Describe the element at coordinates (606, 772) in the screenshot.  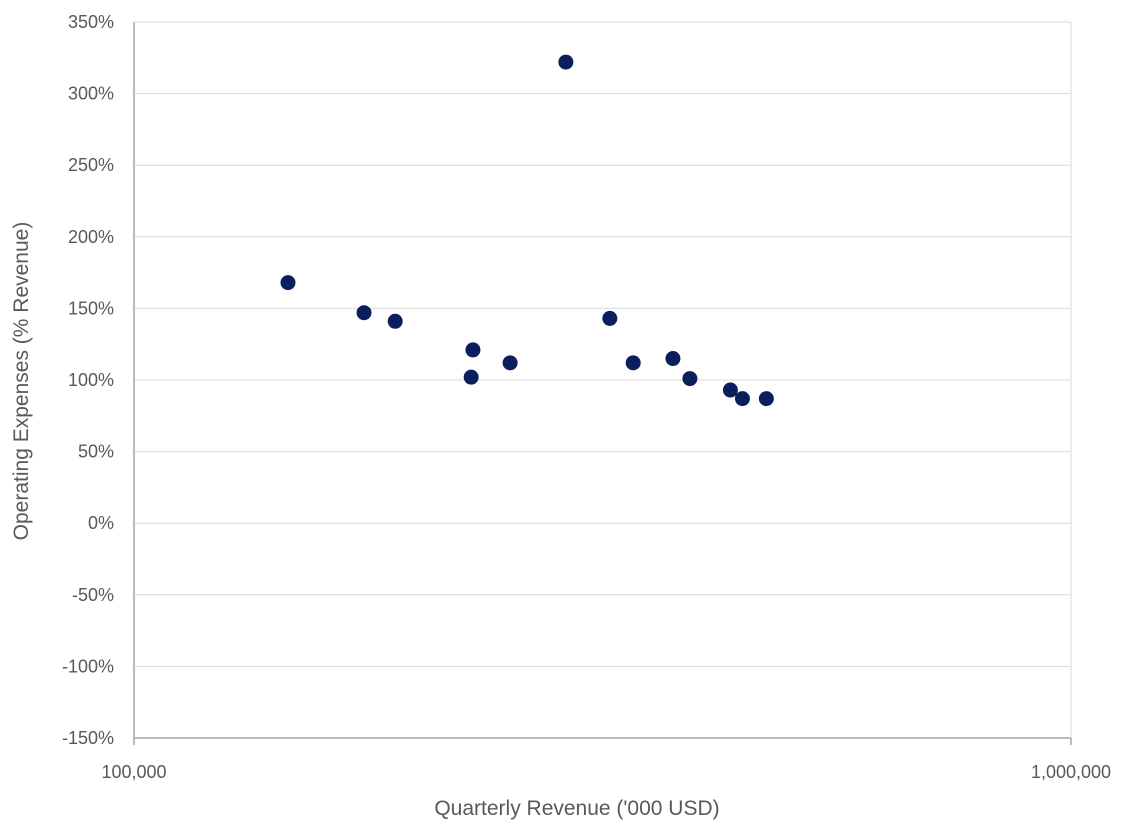
I see `x-tick-labels: 100,000 1,000,000` at that location.